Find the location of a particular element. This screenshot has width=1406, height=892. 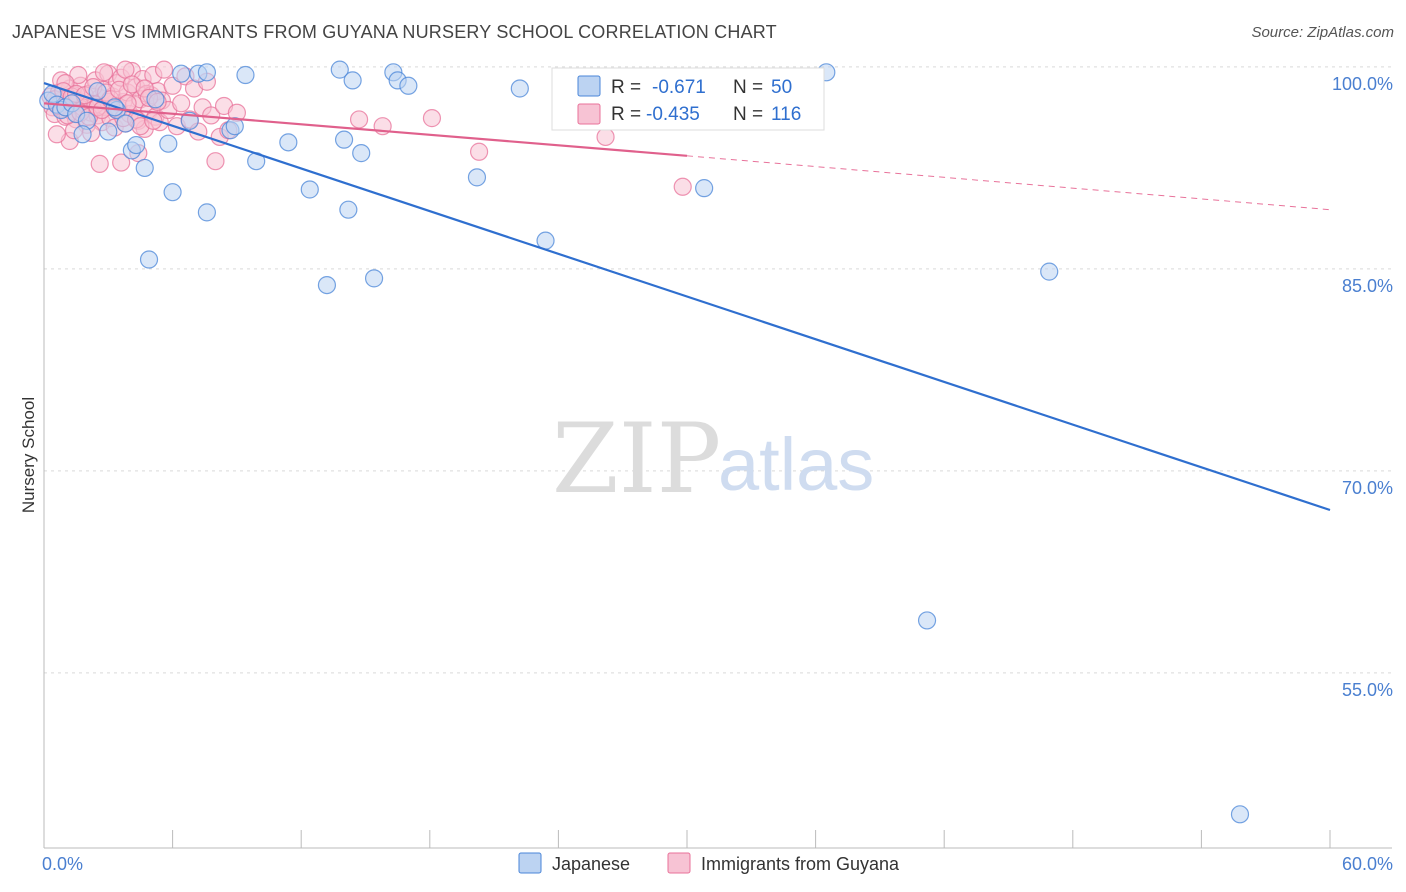

trend-line-guyana-extension is located at coordinates (1008, 183).